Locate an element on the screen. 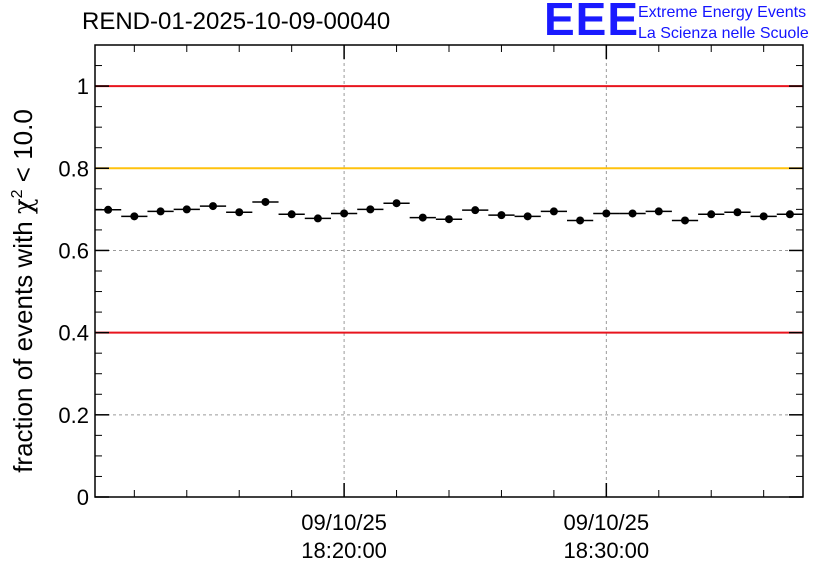 The image size is (836, 572). logo-line-1: Extreme Energy Events is located at coordinates (722, 12).